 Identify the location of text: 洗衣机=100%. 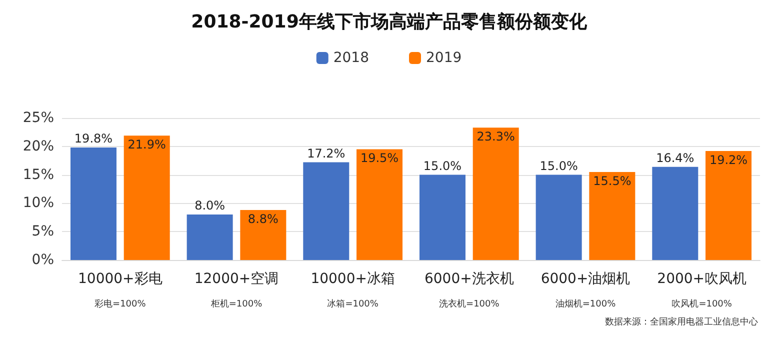
(469, 304).